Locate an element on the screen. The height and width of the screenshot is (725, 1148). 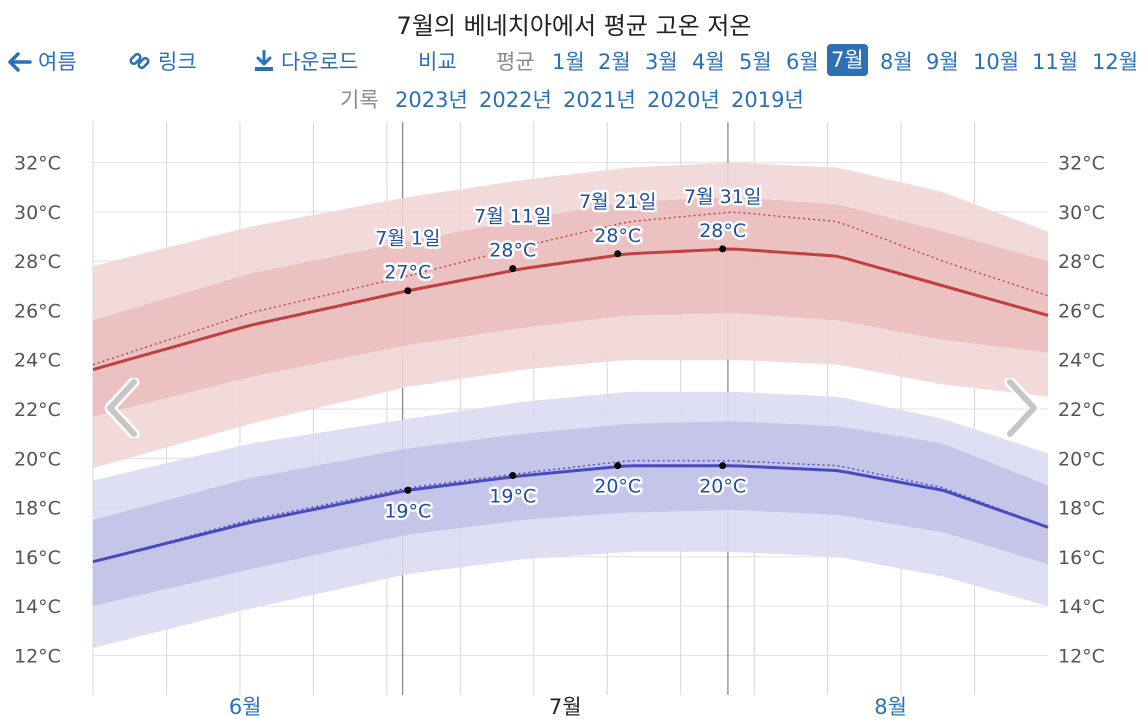
y-tick-label-left: 14°C is located at coordinates (37, 607).